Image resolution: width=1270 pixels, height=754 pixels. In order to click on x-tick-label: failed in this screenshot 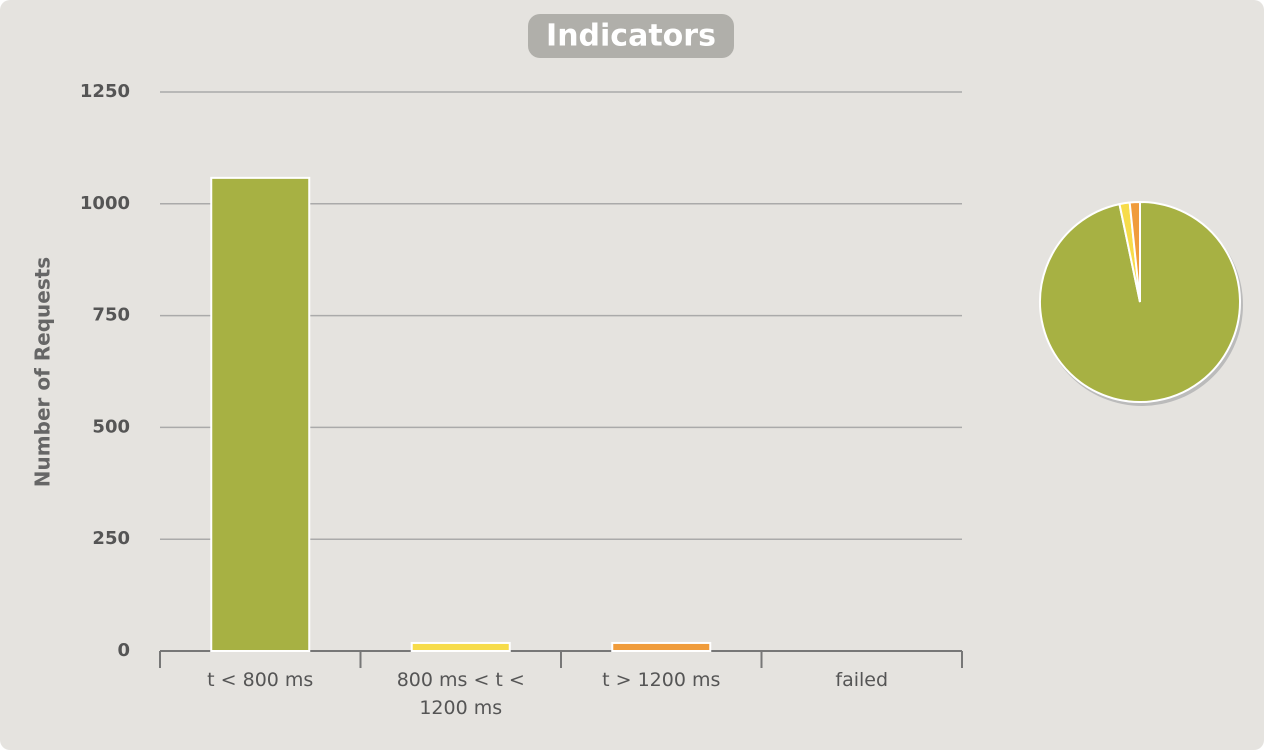, I will do `click(862, 680)`.